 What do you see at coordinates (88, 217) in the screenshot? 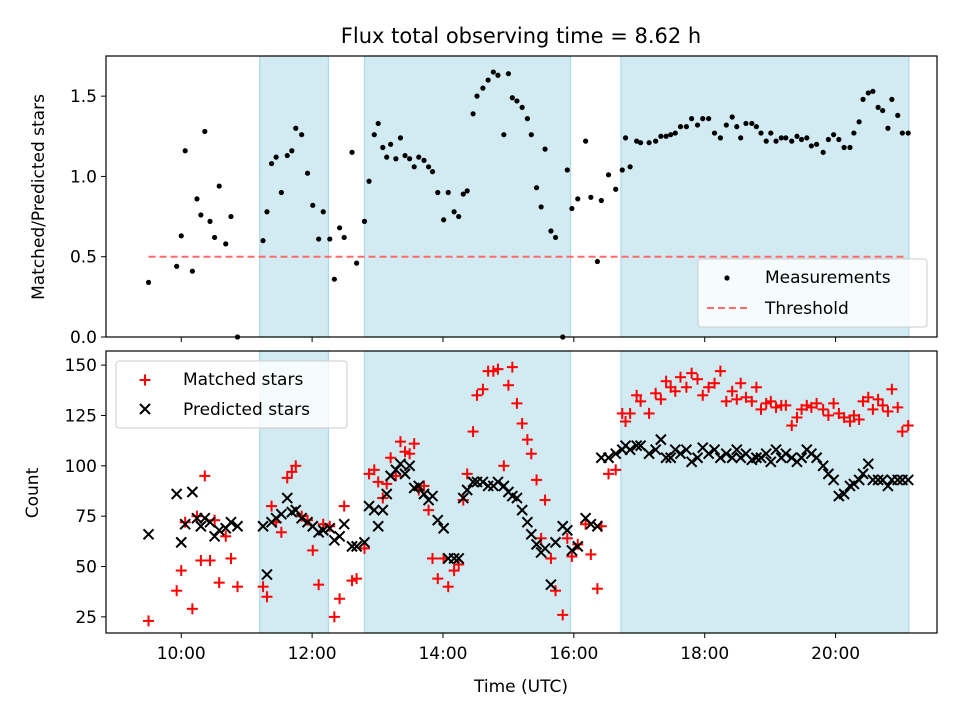
I see `top-y-ticks: 0.0 0.5 1.0 1.5` at bounding box center [88, 217].